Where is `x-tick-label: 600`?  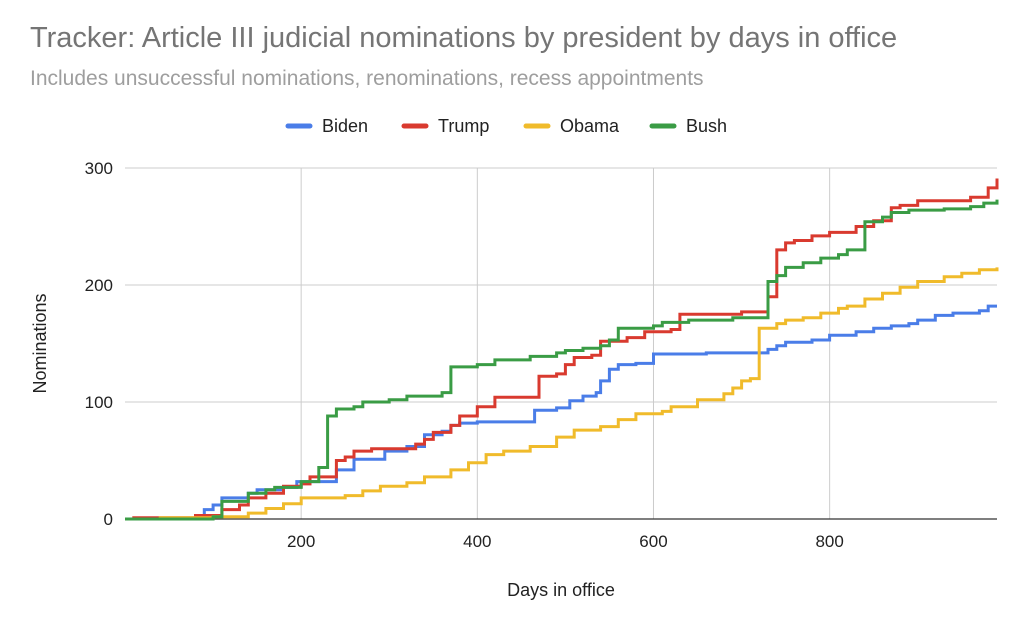
x-tick-label: 600 is located at coordinates (653, 541).